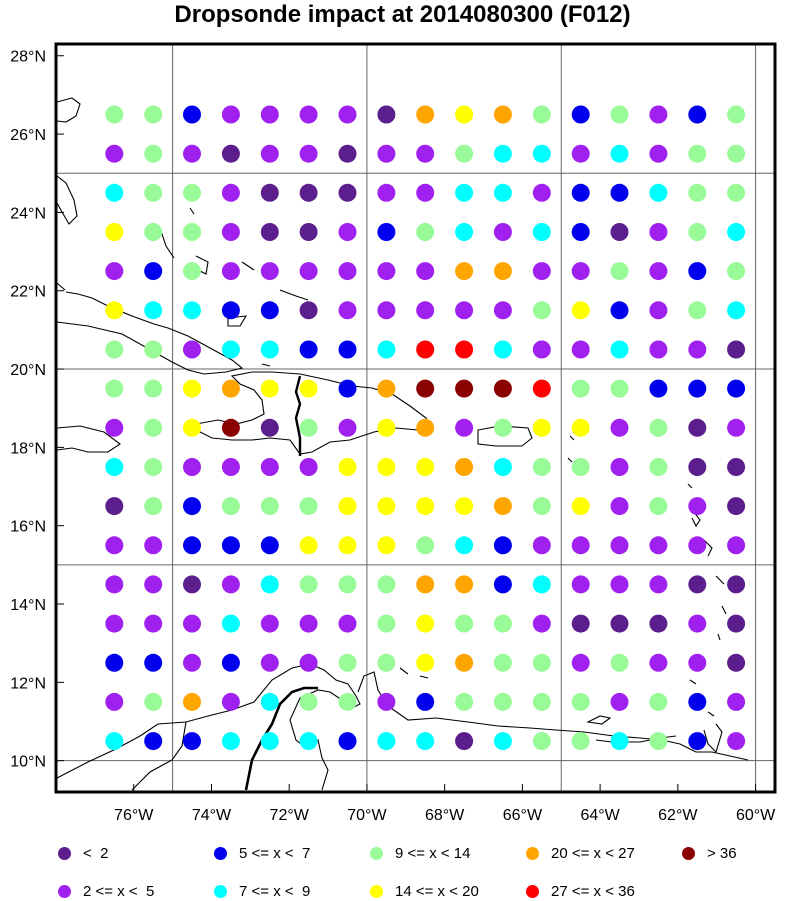 Image resolution: width=805 pixels, height=901 pixels. Describe the element at coordinates (28, 683) in the screenshot. I see `y-tick-label: 12°N` at that location.